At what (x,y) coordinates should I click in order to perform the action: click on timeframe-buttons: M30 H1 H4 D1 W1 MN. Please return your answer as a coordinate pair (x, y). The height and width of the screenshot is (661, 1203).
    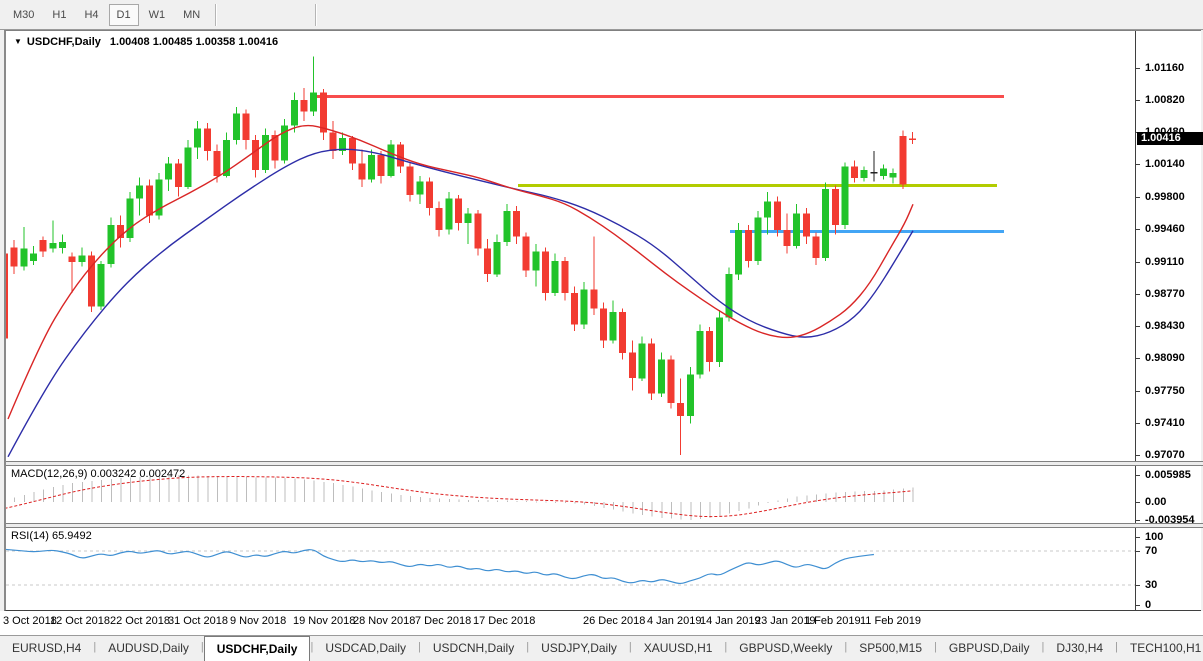
    Looking at the image, I should click on (106, 14).